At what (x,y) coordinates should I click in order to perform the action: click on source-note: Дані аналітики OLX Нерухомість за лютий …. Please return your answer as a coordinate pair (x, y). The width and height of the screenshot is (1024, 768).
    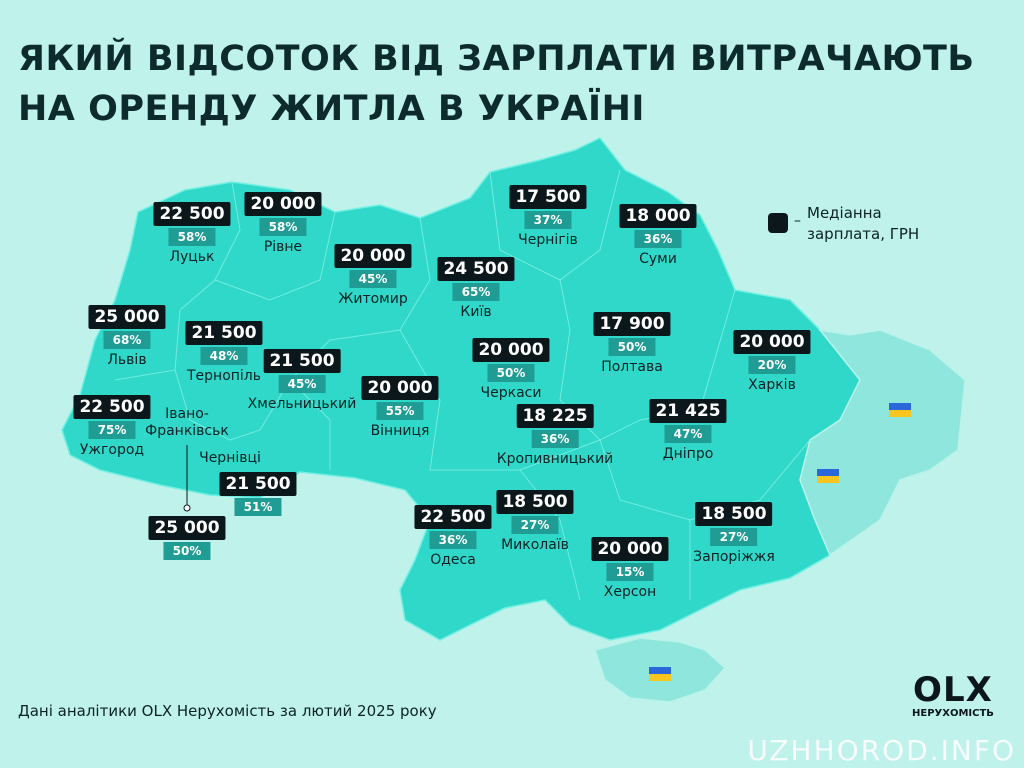
    Looking at the image, I should click on (227, 711).